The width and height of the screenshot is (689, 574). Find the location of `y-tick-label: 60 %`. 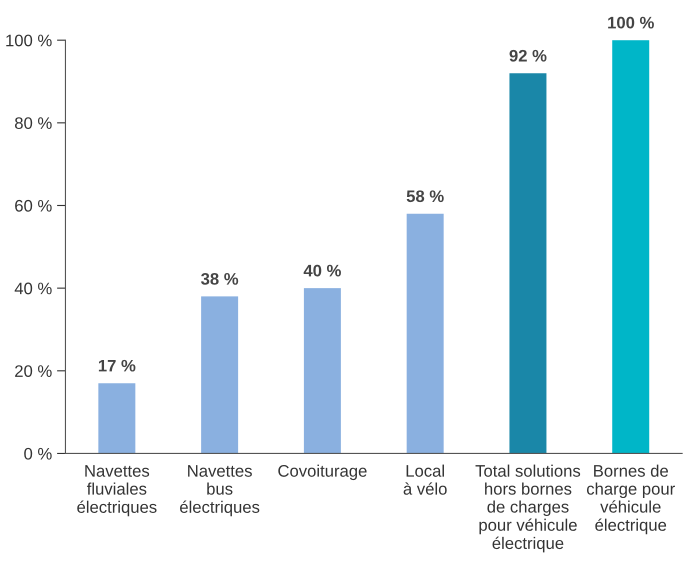

y-tick-label: 60 % is located at coordinates (33, 206).